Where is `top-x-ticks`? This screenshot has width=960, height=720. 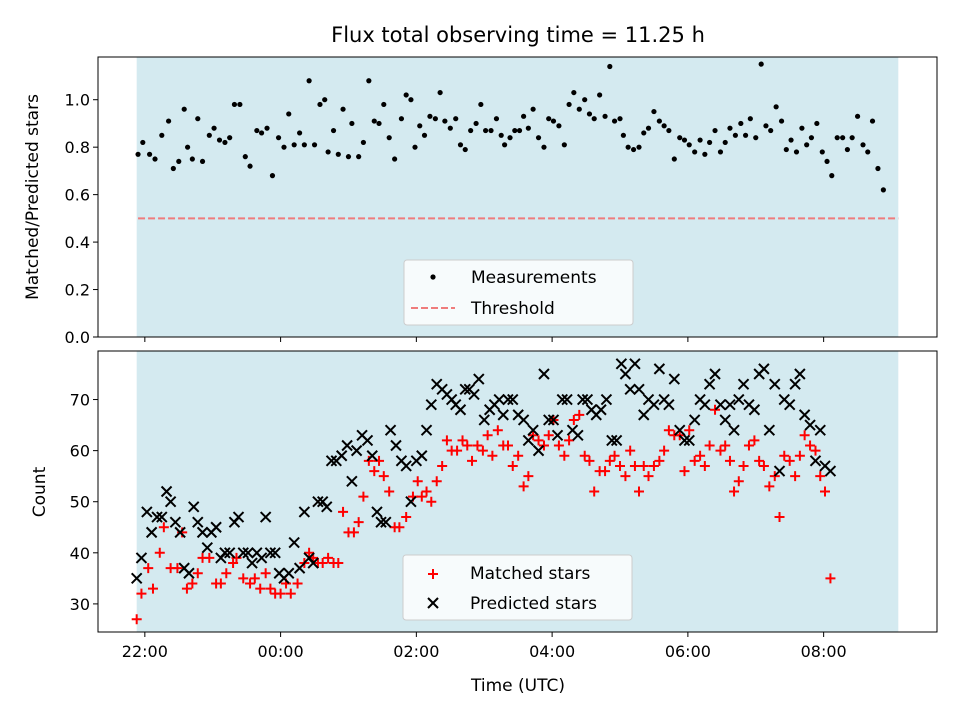
top-x-ticks is located at coordinates (484, 339).